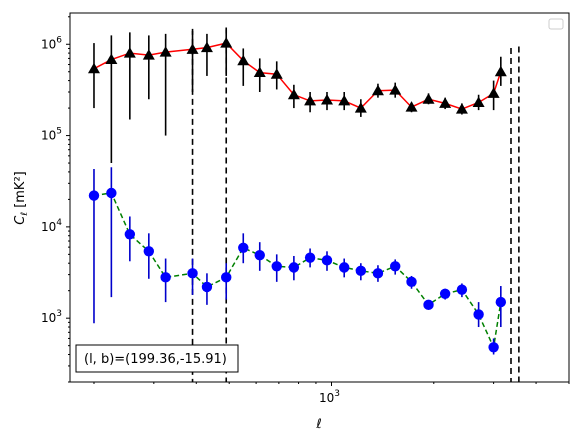 Image resolution: width=580 pixels, height=441 pixels. I want to click on y-axis-label: Cℓ [mK²], so click(21, 197).